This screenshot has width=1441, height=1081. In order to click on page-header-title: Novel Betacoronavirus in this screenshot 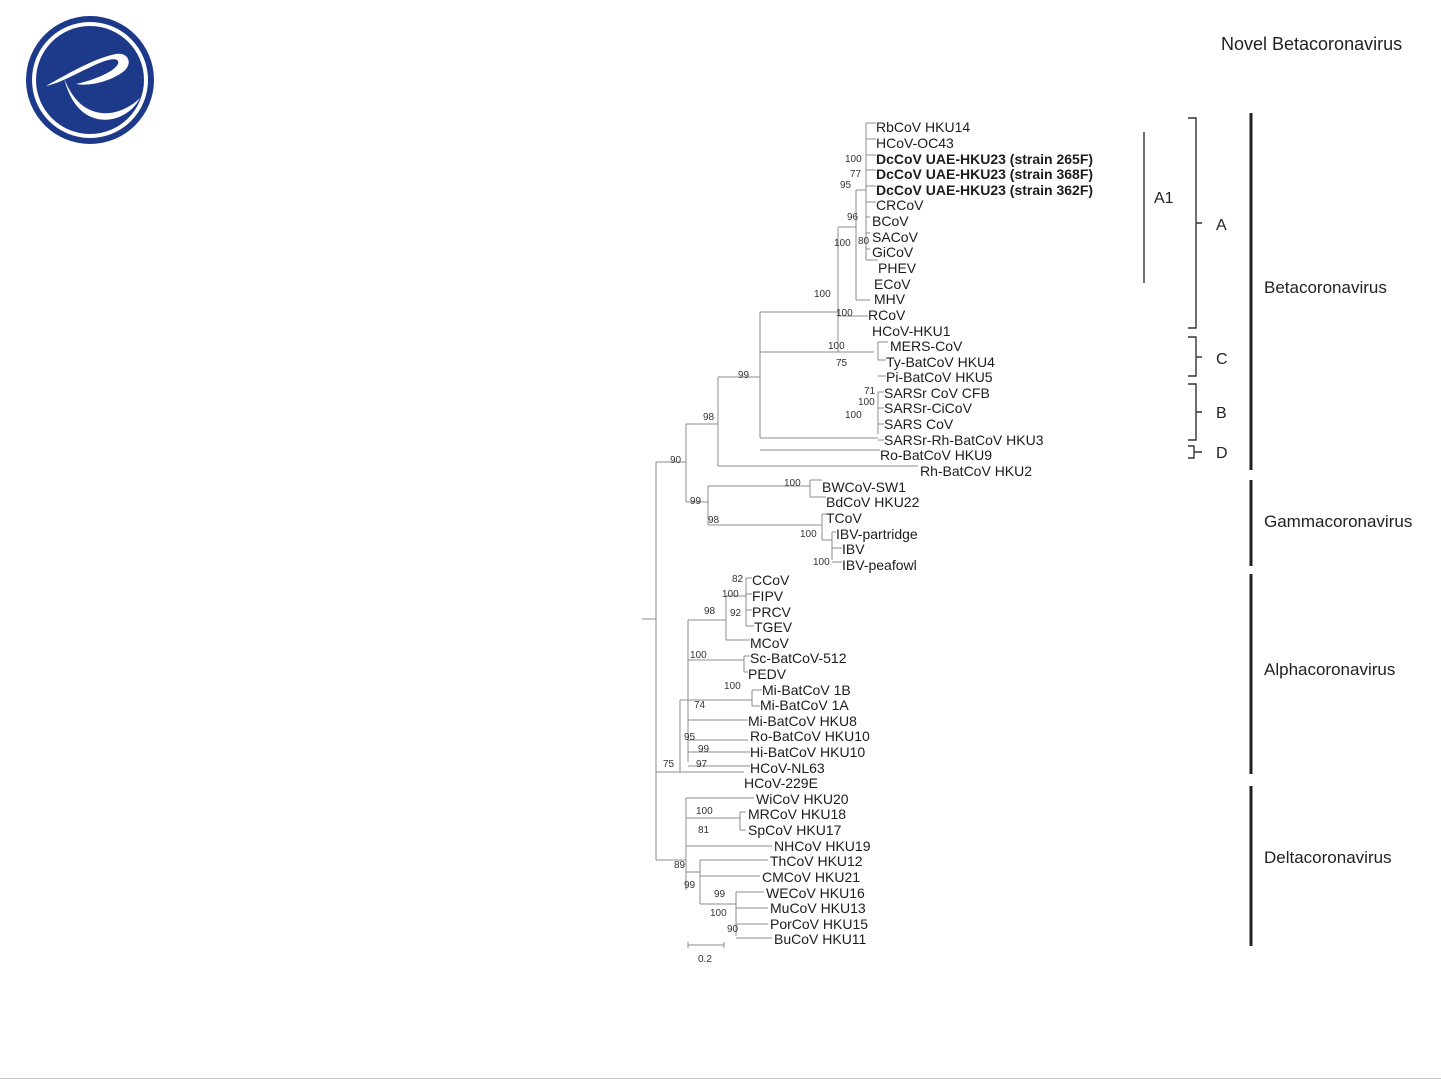, I will do `click(1312, 44)`.